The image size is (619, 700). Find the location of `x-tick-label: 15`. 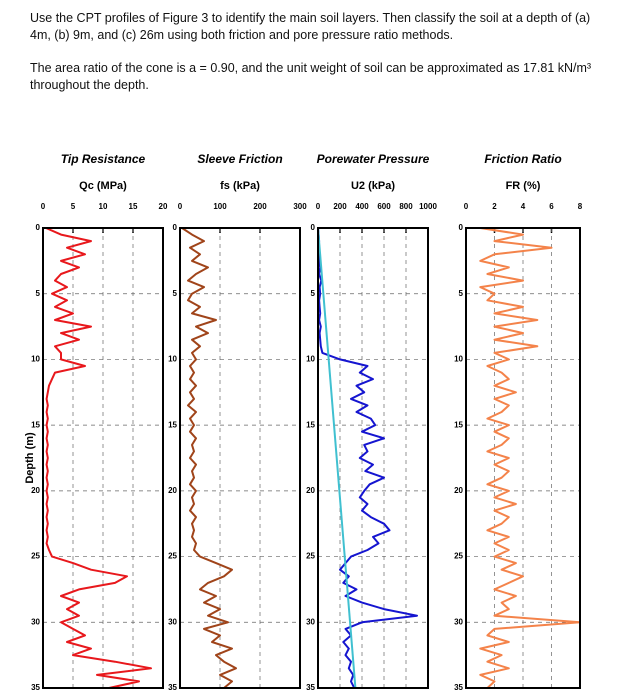

x-tick-label: 15 is located at coordinates (133, 206).